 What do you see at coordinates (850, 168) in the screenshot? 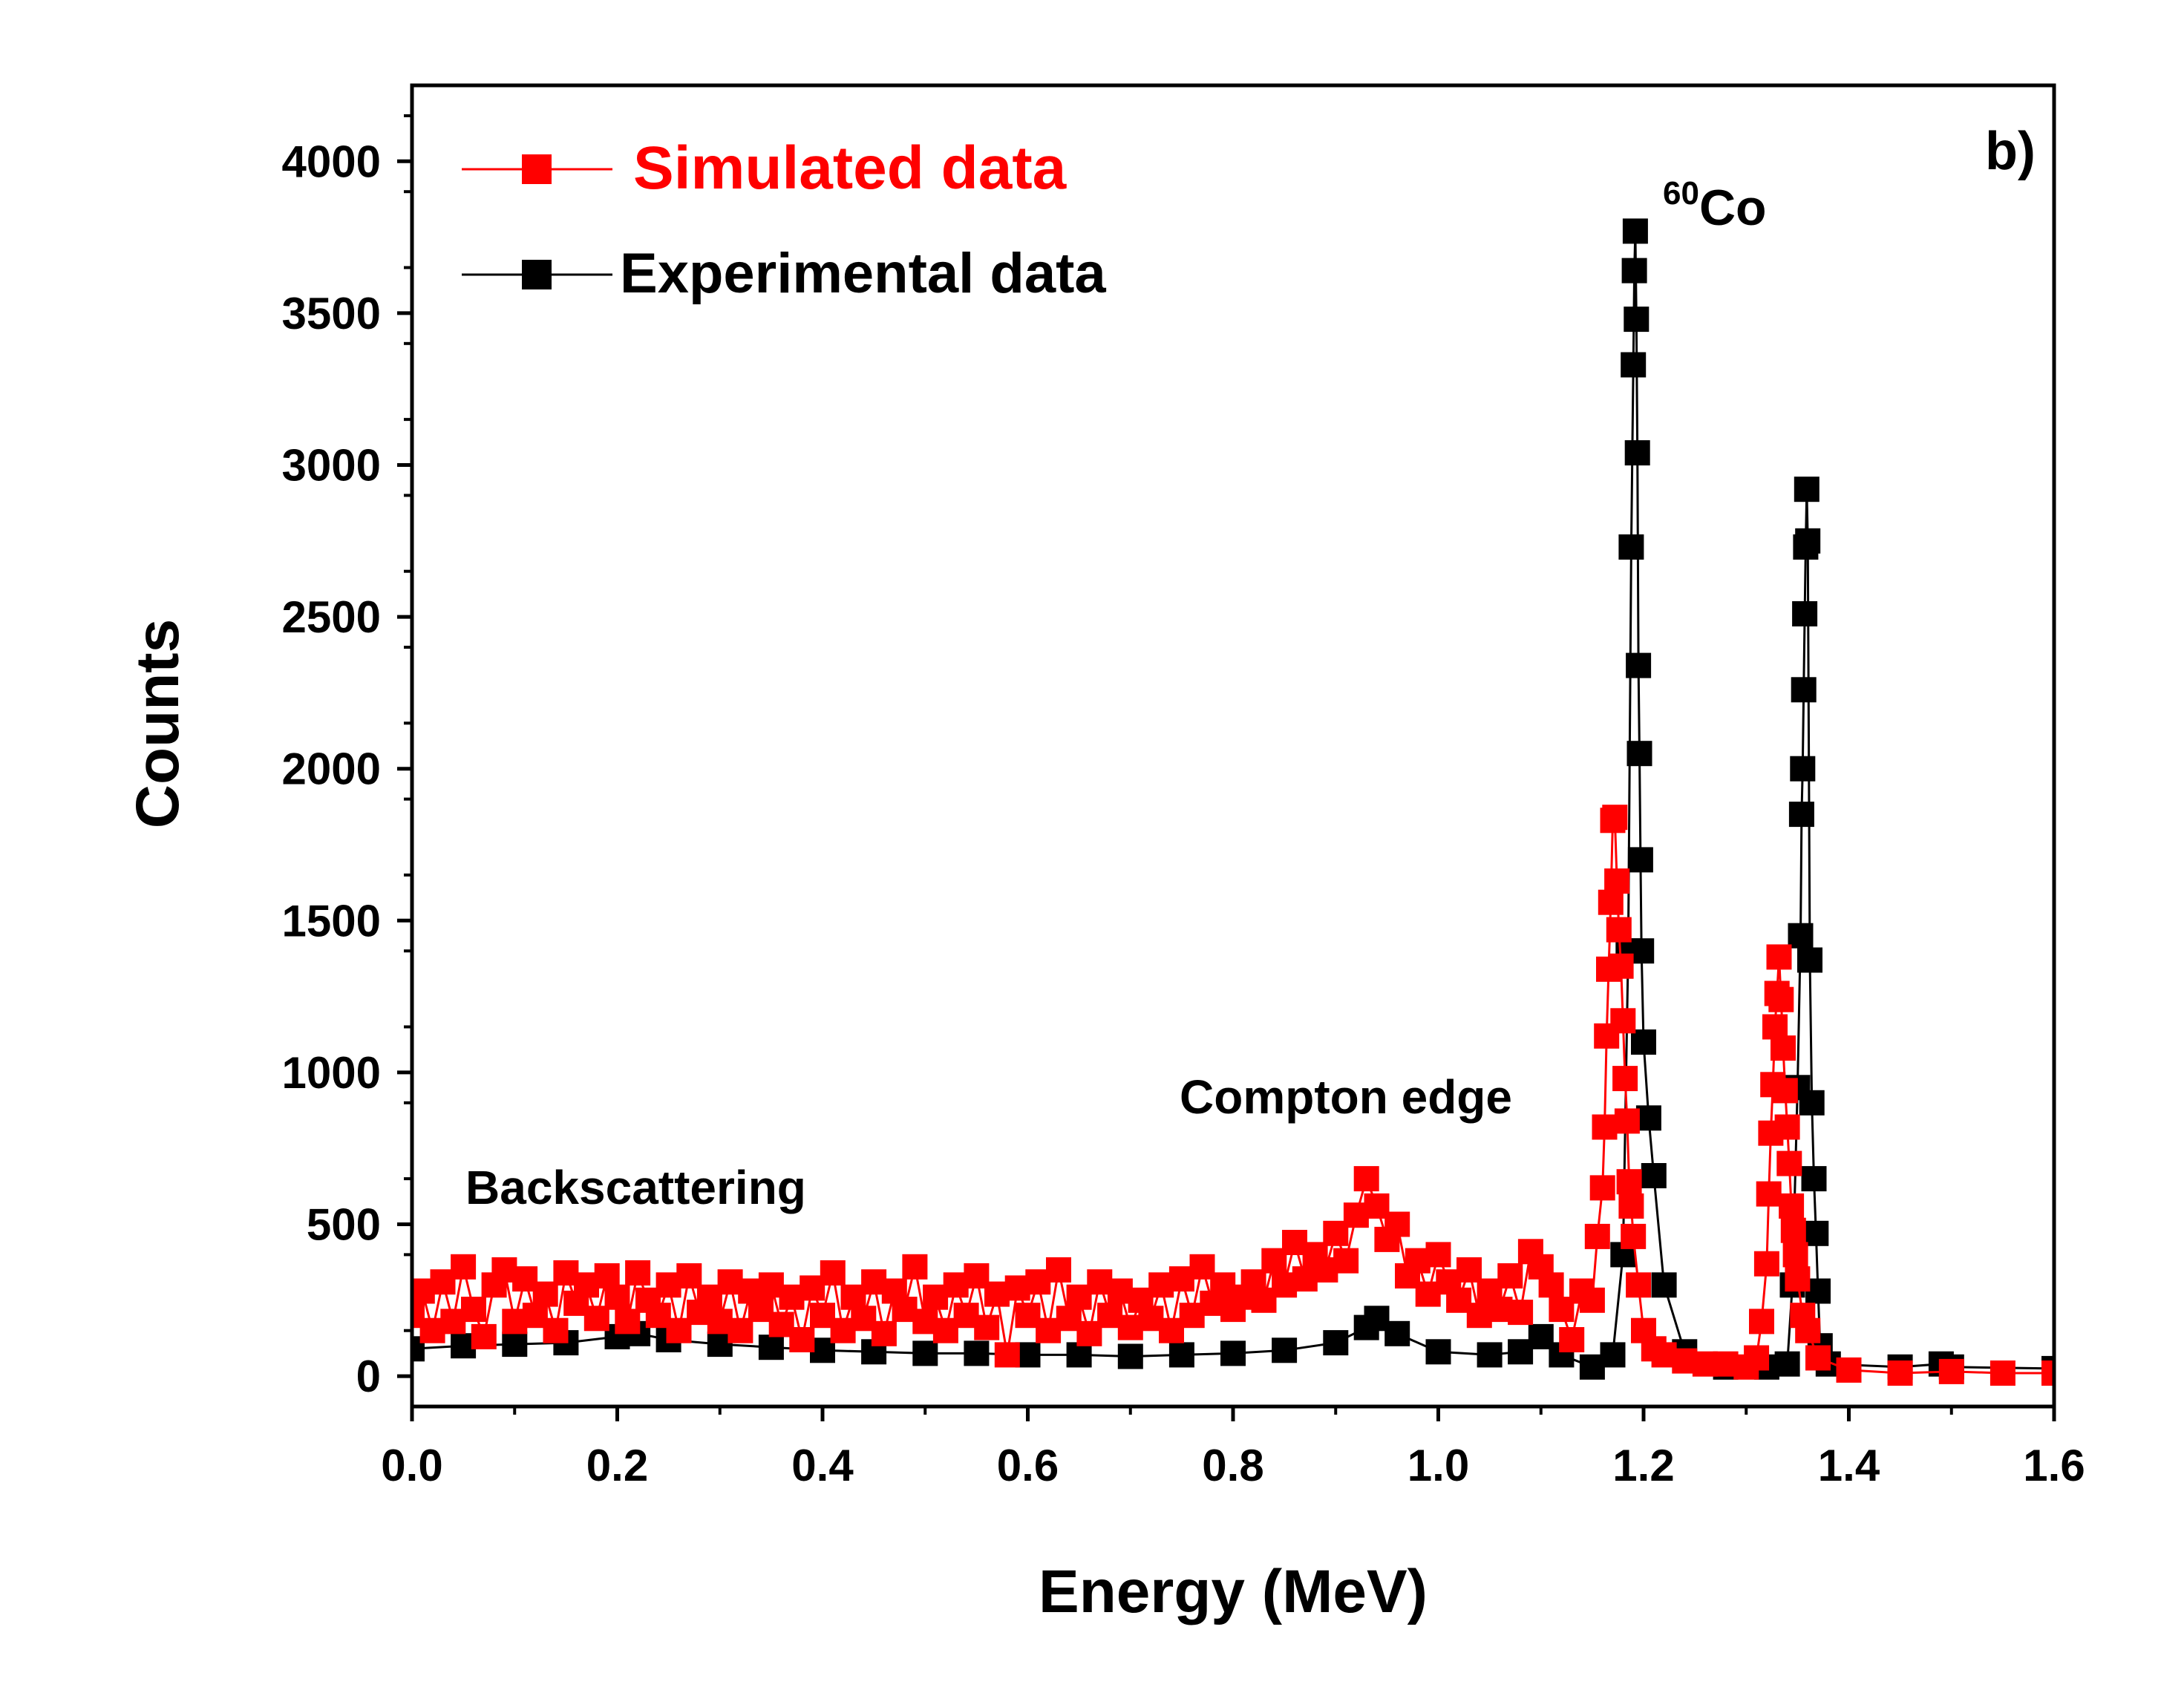
I see `legend-simulated-label: Simulated data` at bounding box center [850, 168].